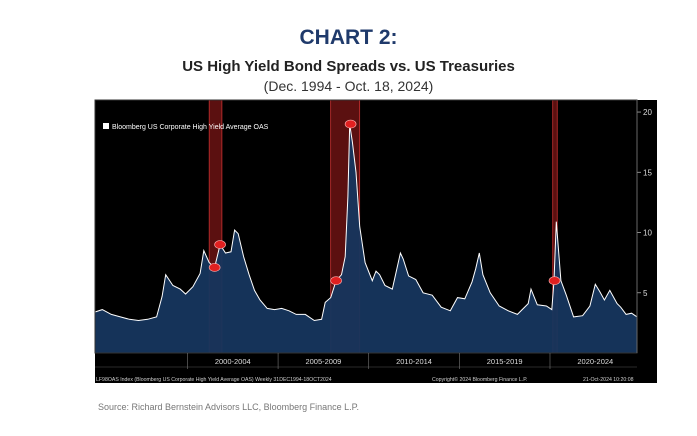 The height and width of the screenshot is (436, 697). What do you see at coordinates (645, 293) in the screenshot?
I see `y-tick-label: 5` at bounding box center [645, 293].